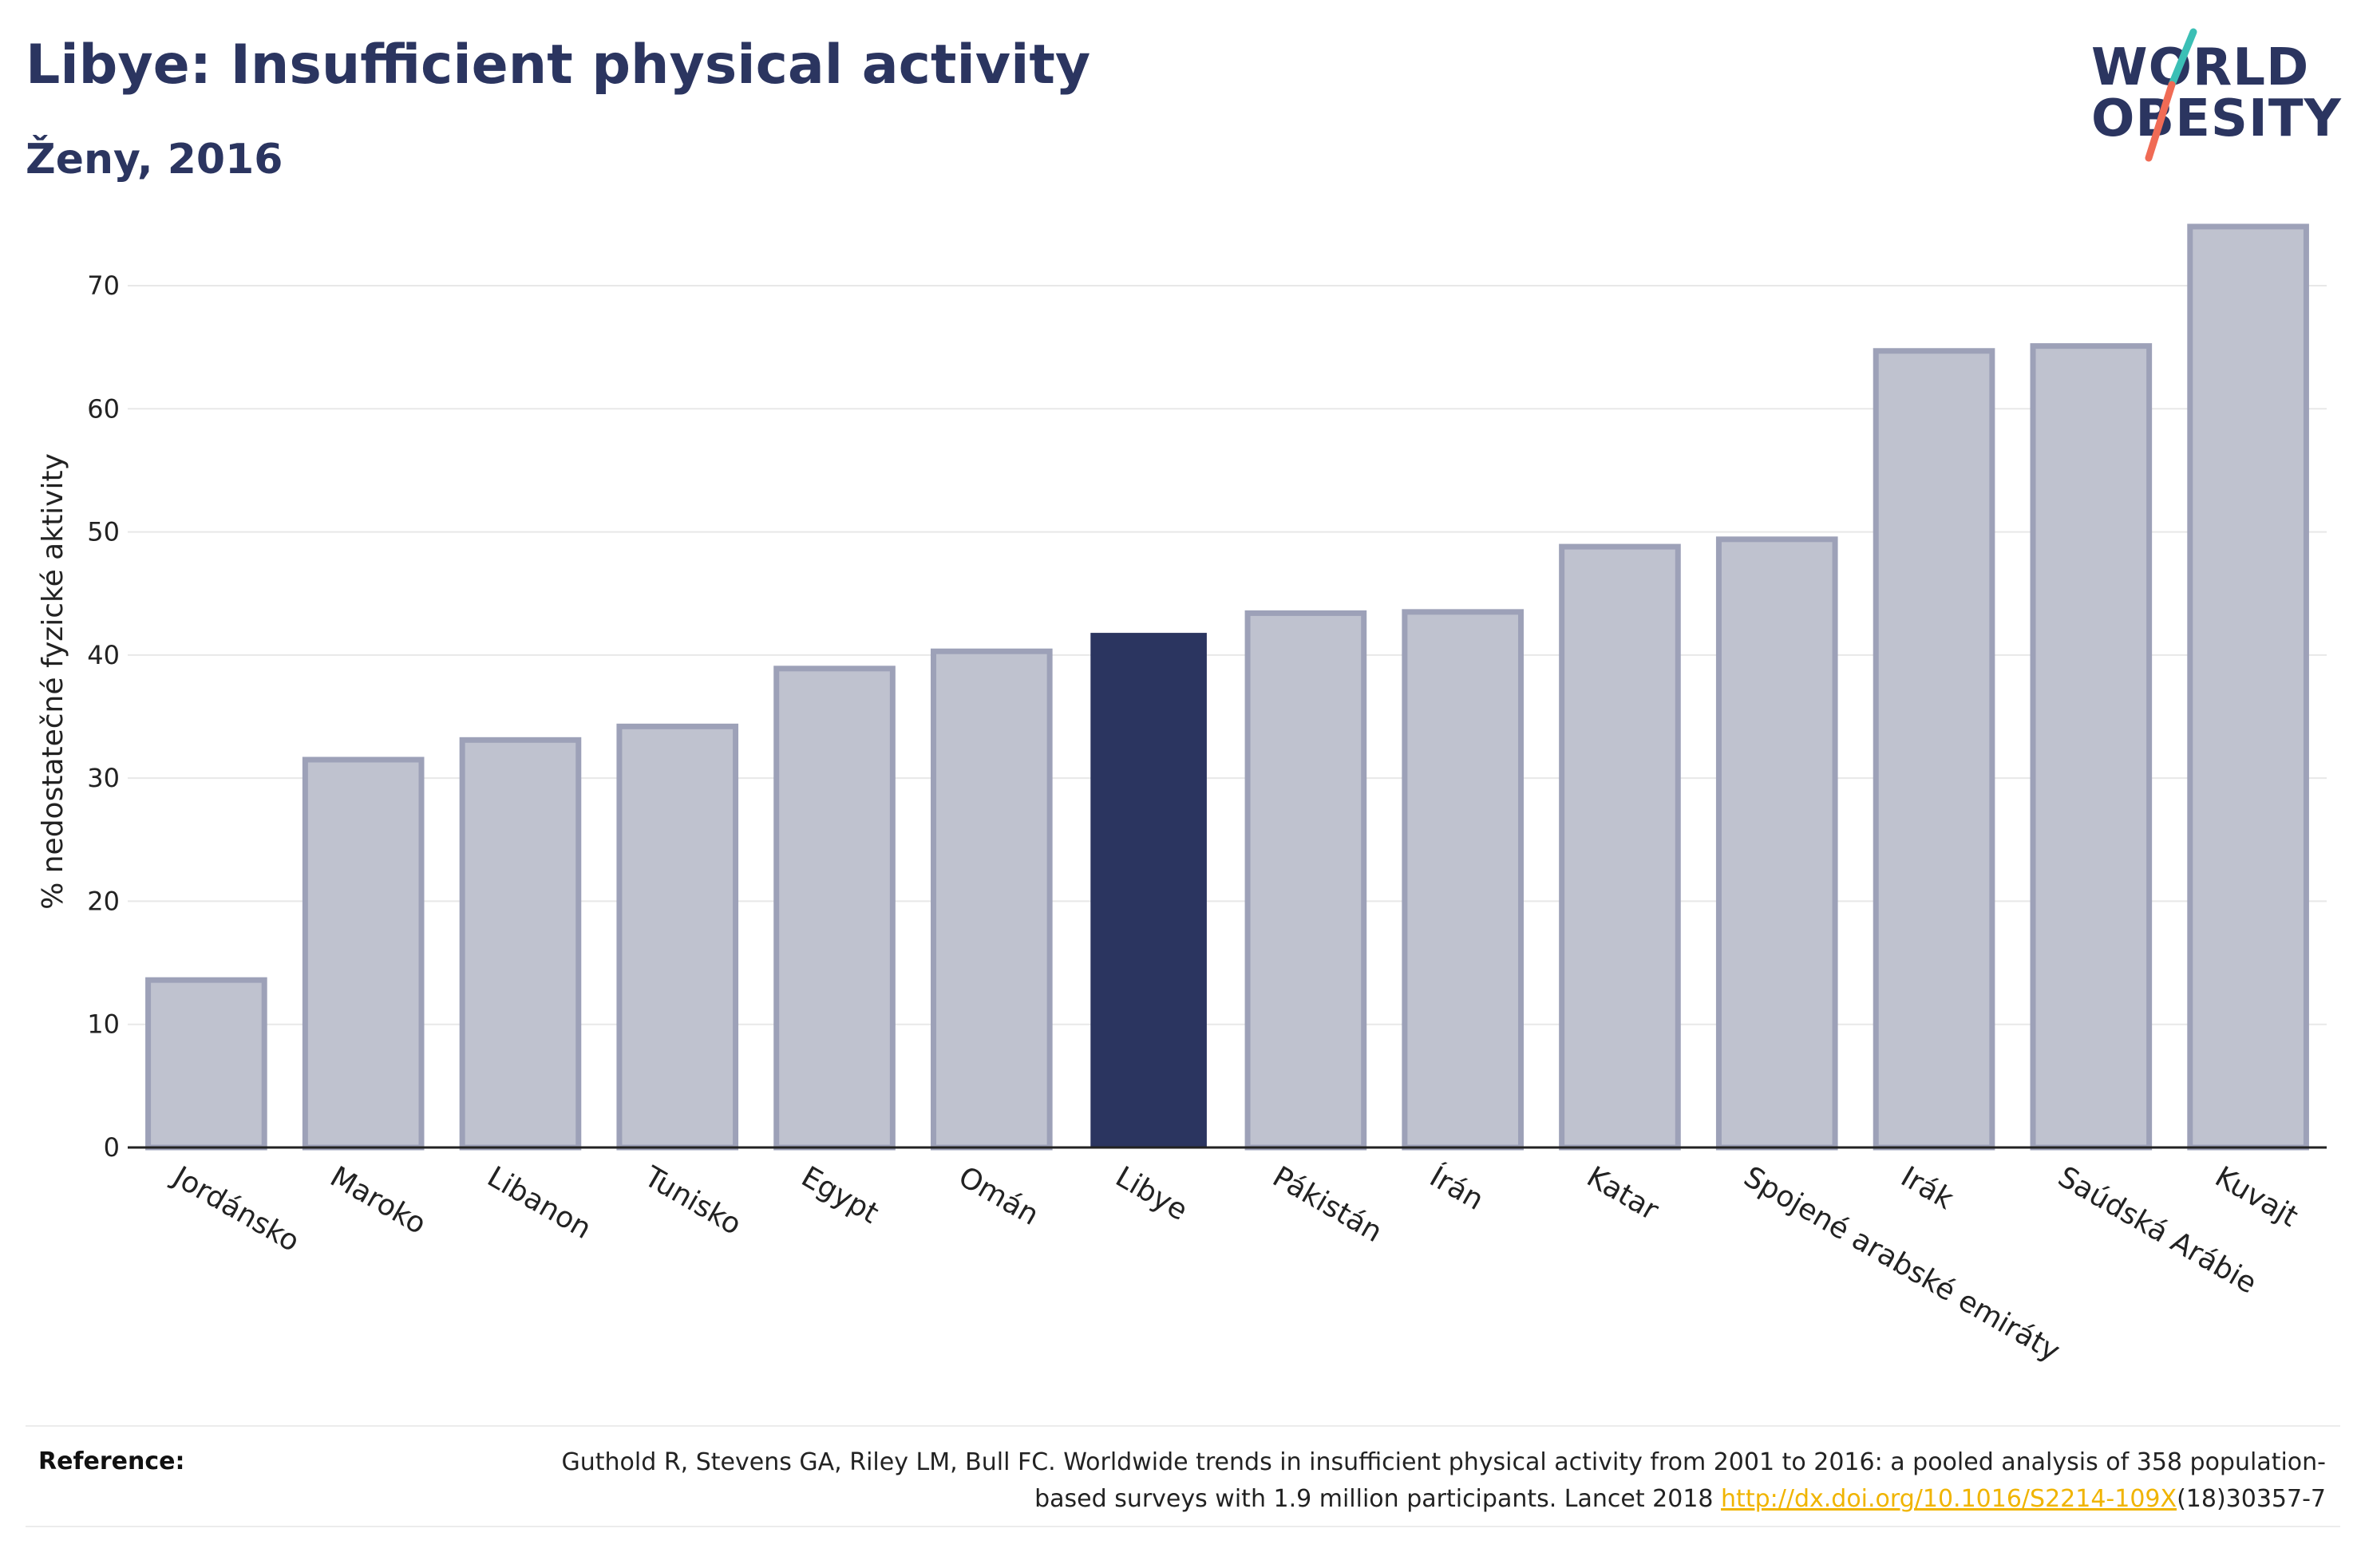 The image size is (2361, 1568). What do you see at coordinates (111, 1461) in the screenshot?
I see `reference-label: Reference:` at bounding box center [111, 1461].